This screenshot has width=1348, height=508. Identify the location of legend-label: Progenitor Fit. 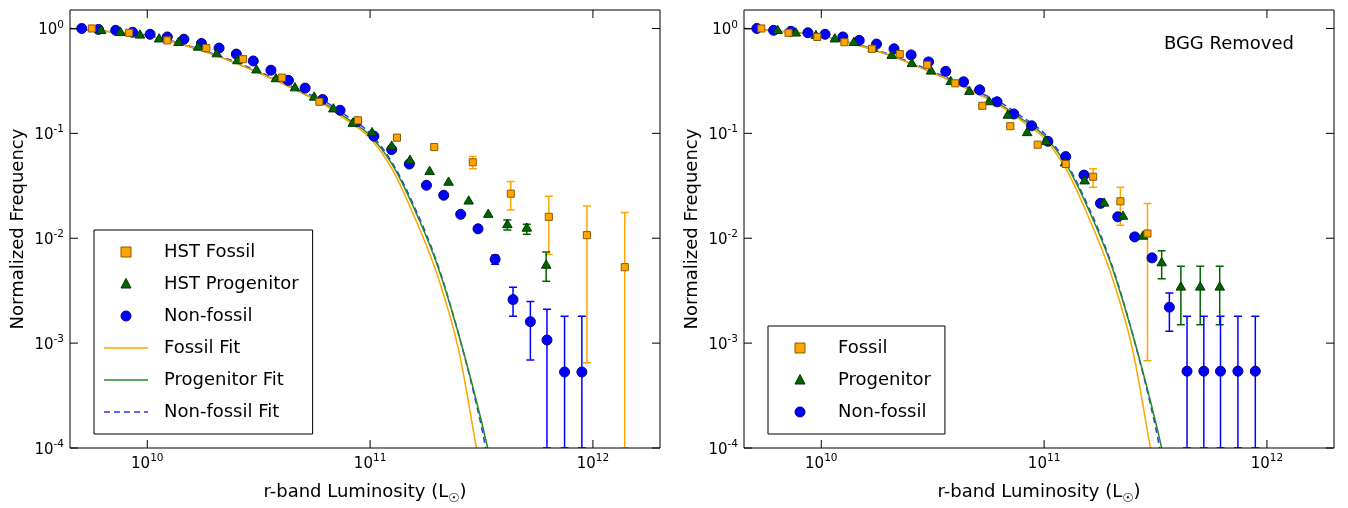
(224, 378).